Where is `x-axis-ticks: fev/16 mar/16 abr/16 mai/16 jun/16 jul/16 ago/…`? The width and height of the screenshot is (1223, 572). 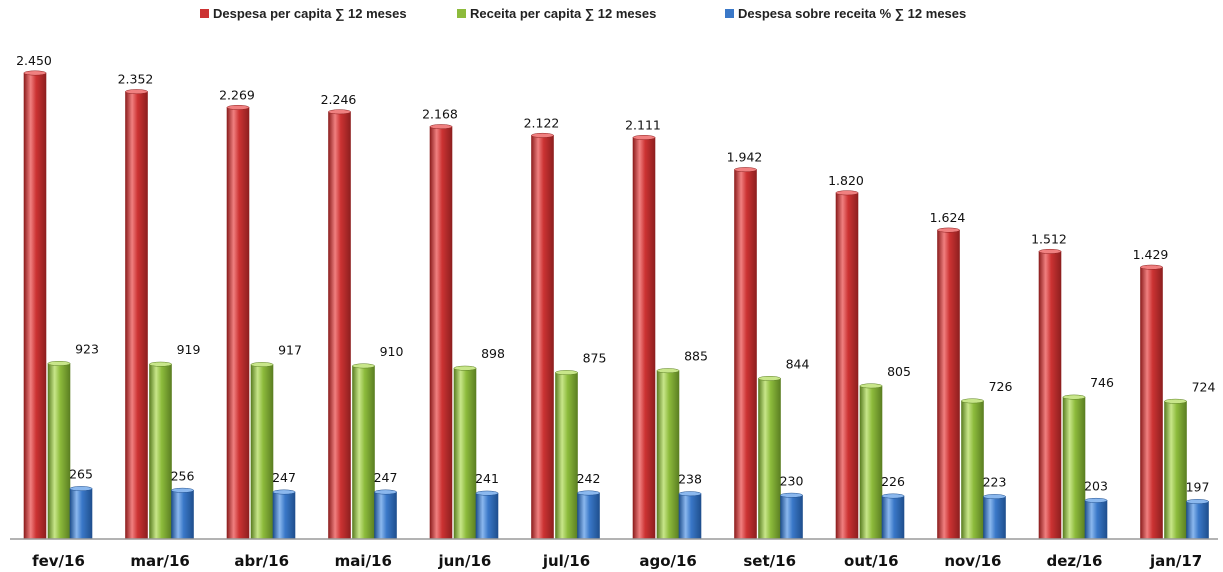 x-axis-ticks: fev/16 mar/16 abr/16 mai/16 jun/16 jul/16 ago/… is located at coordinates (617, 561).